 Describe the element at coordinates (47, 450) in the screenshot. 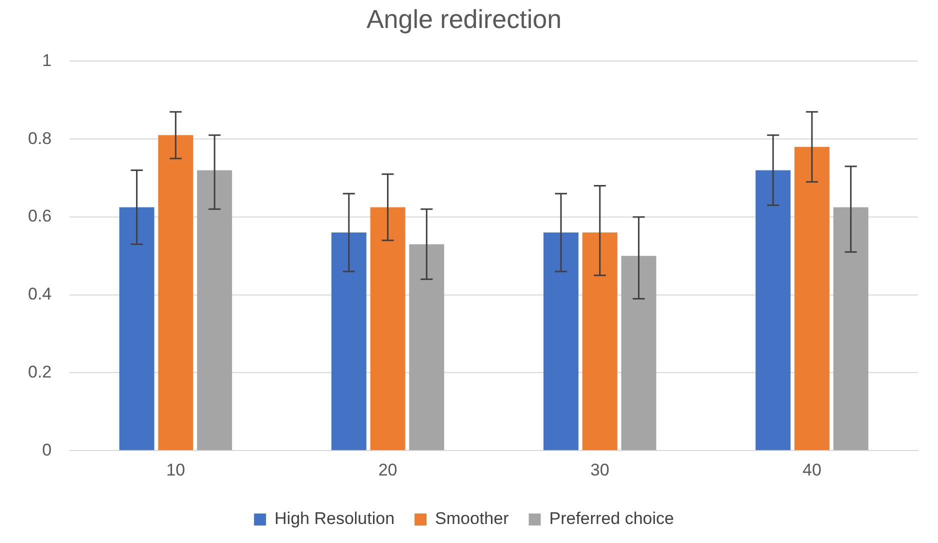

I see `y-tick-label: 0` at that location.